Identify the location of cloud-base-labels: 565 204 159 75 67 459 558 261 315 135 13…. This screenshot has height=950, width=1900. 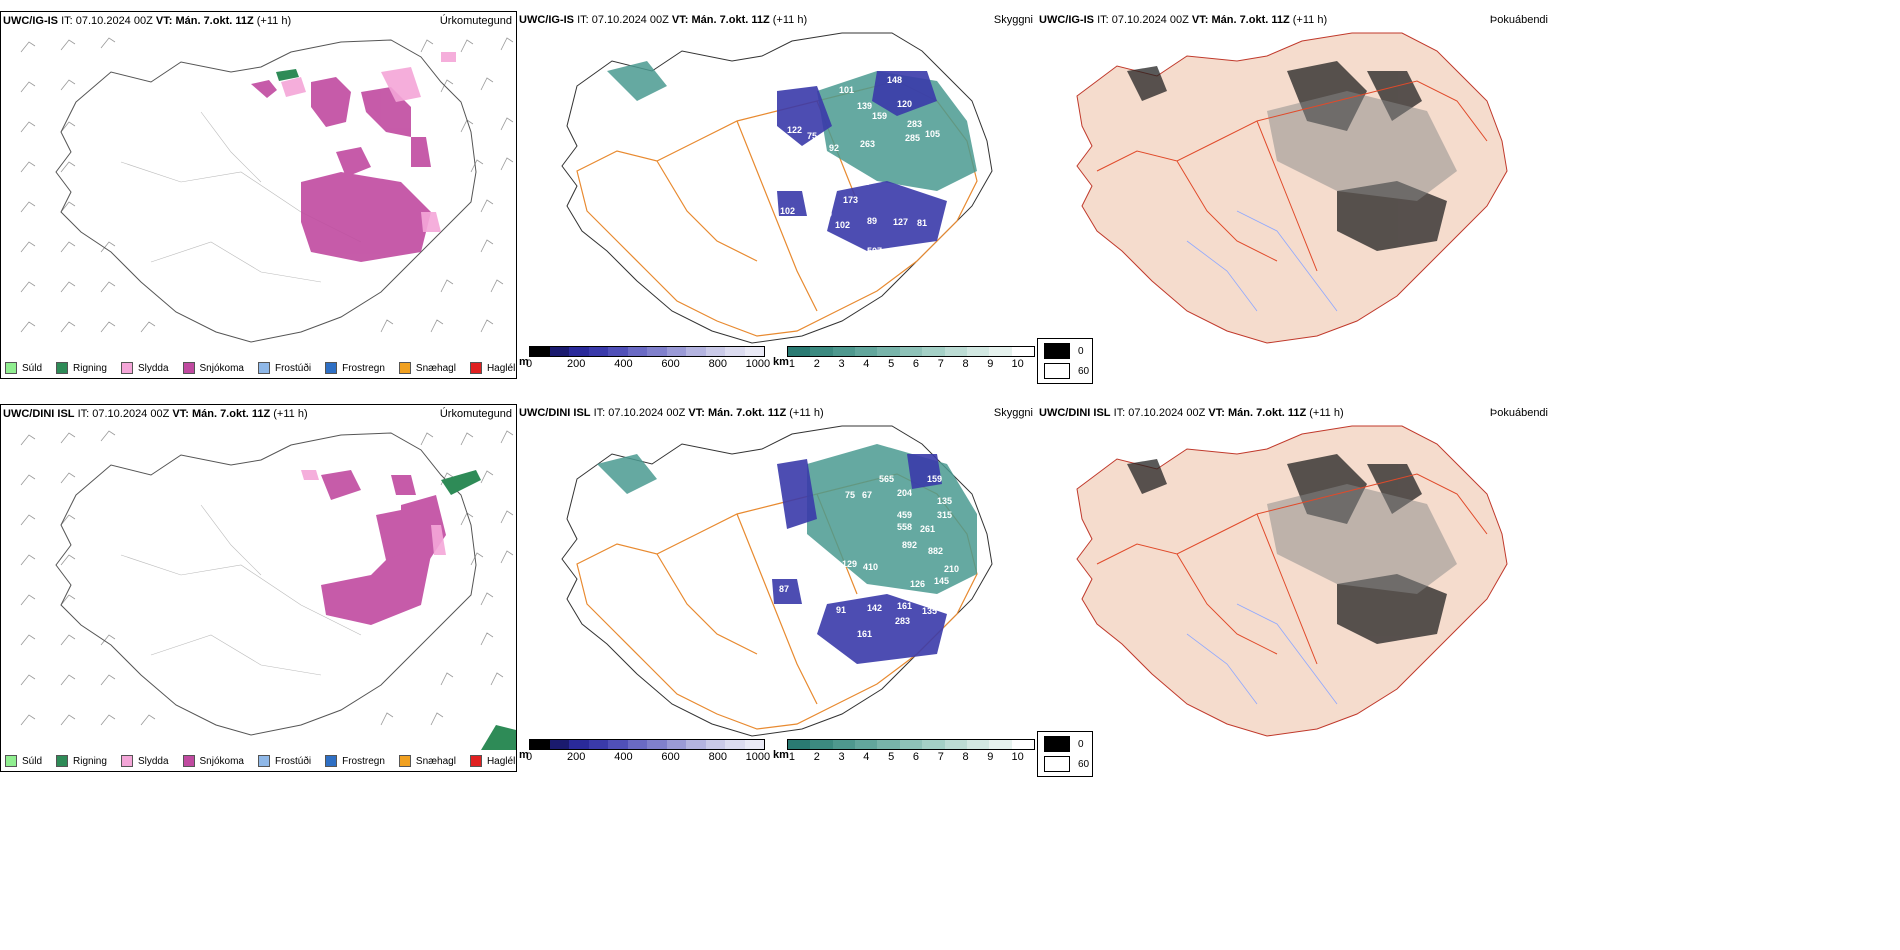
(869, 556).